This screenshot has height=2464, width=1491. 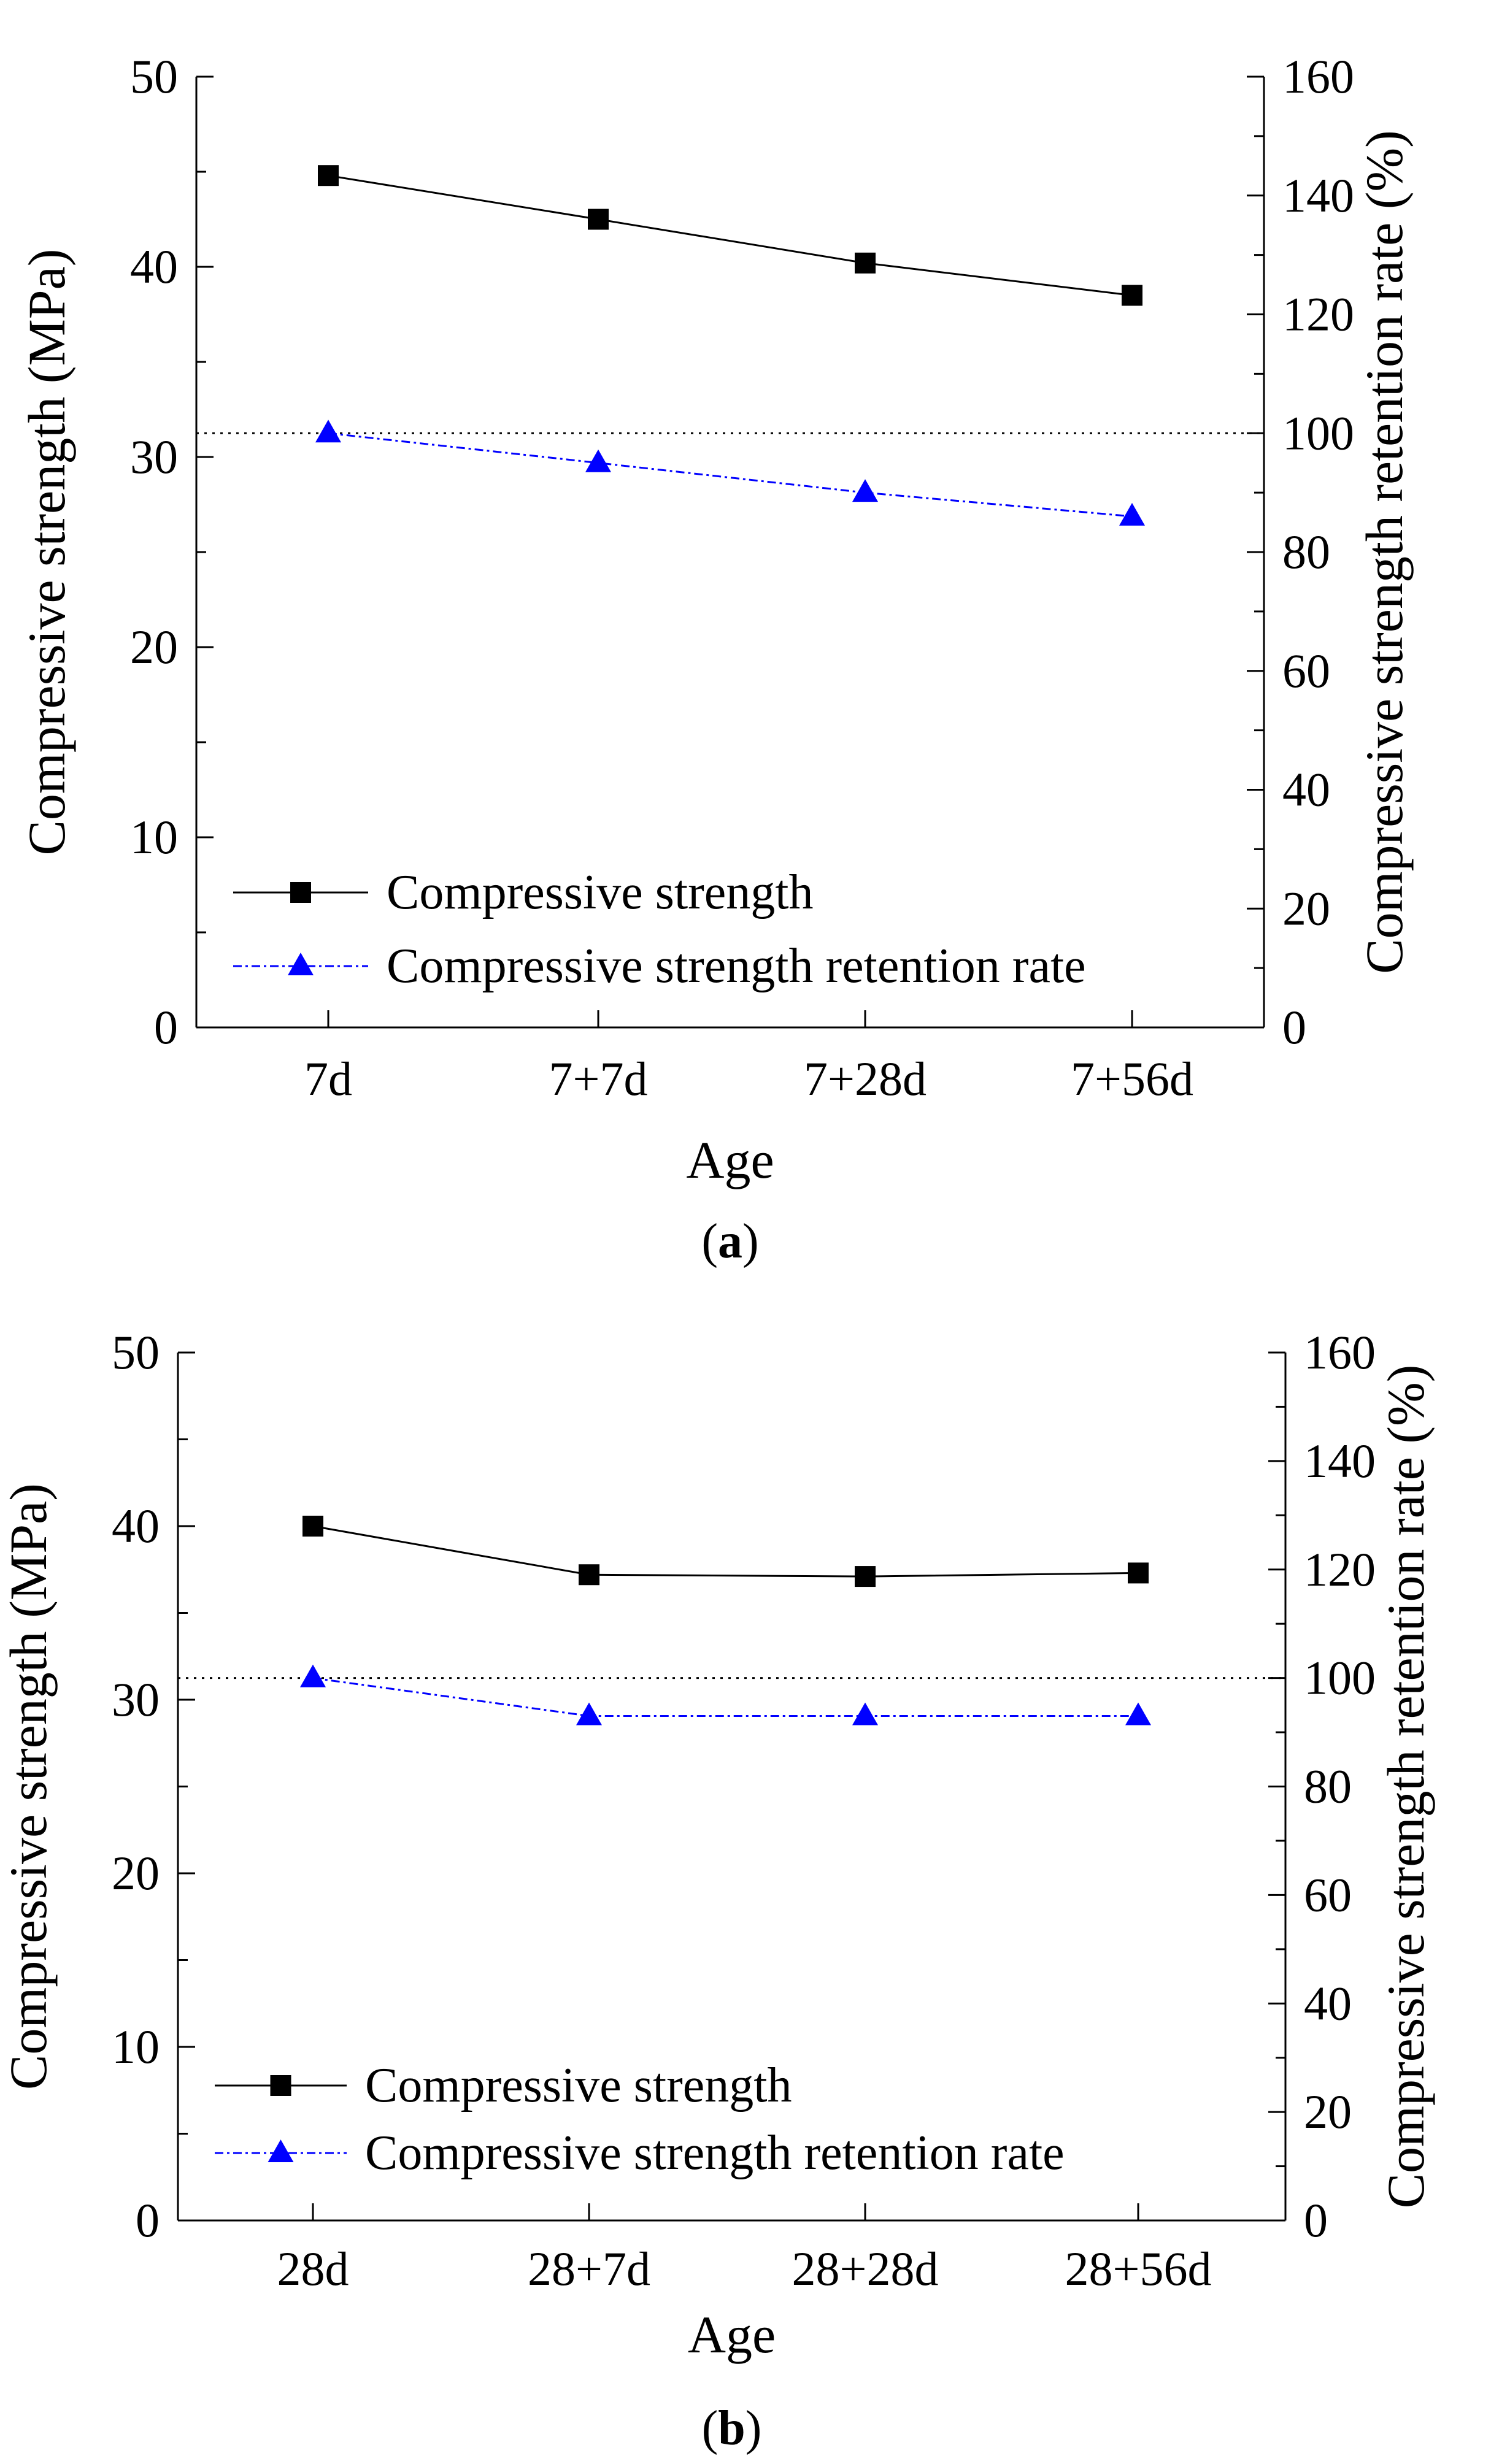 What do you see at coordinates (328, 1078) in the screenshot?
I see `x-tick-label: 7d` at bounding box center [328, 1078].